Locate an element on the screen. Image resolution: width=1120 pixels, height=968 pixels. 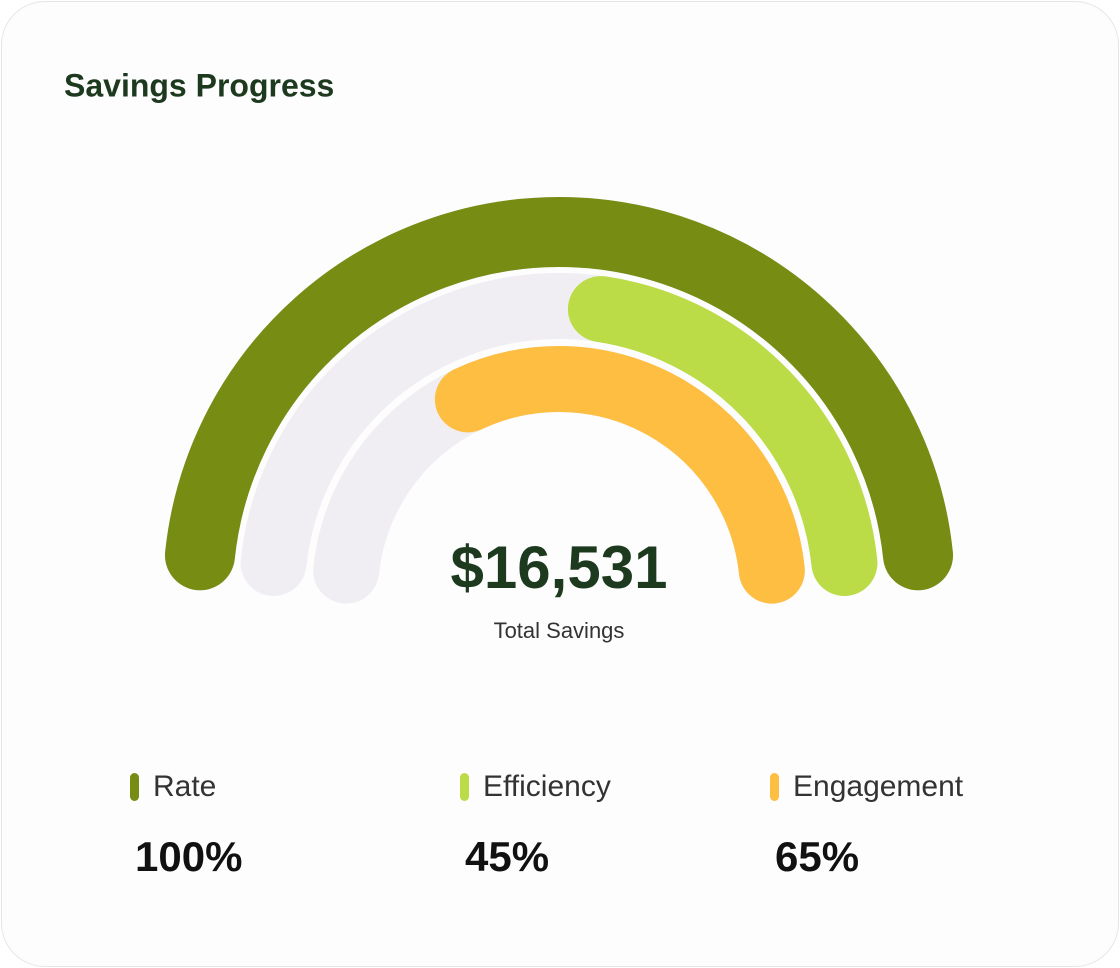
value-label: 100% is located at coordinates (188, 856).